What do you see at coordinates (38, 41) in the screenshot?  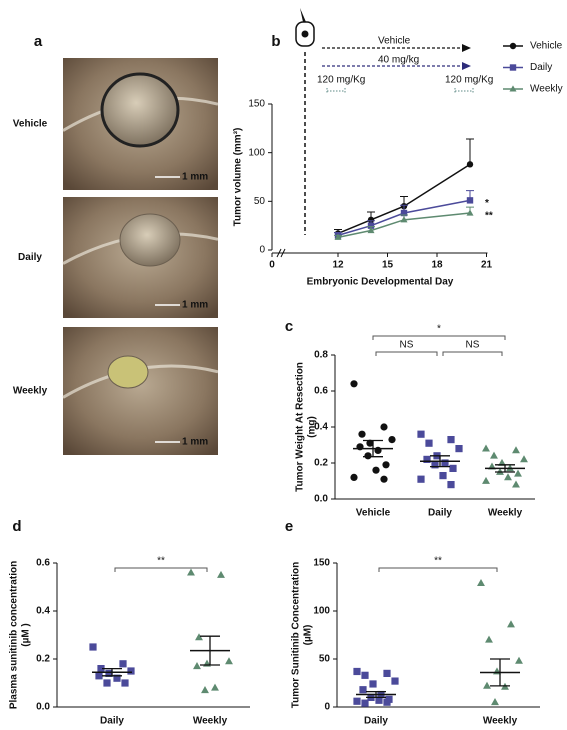 I see `panel-letter: a` at bounding box center [38, 41].